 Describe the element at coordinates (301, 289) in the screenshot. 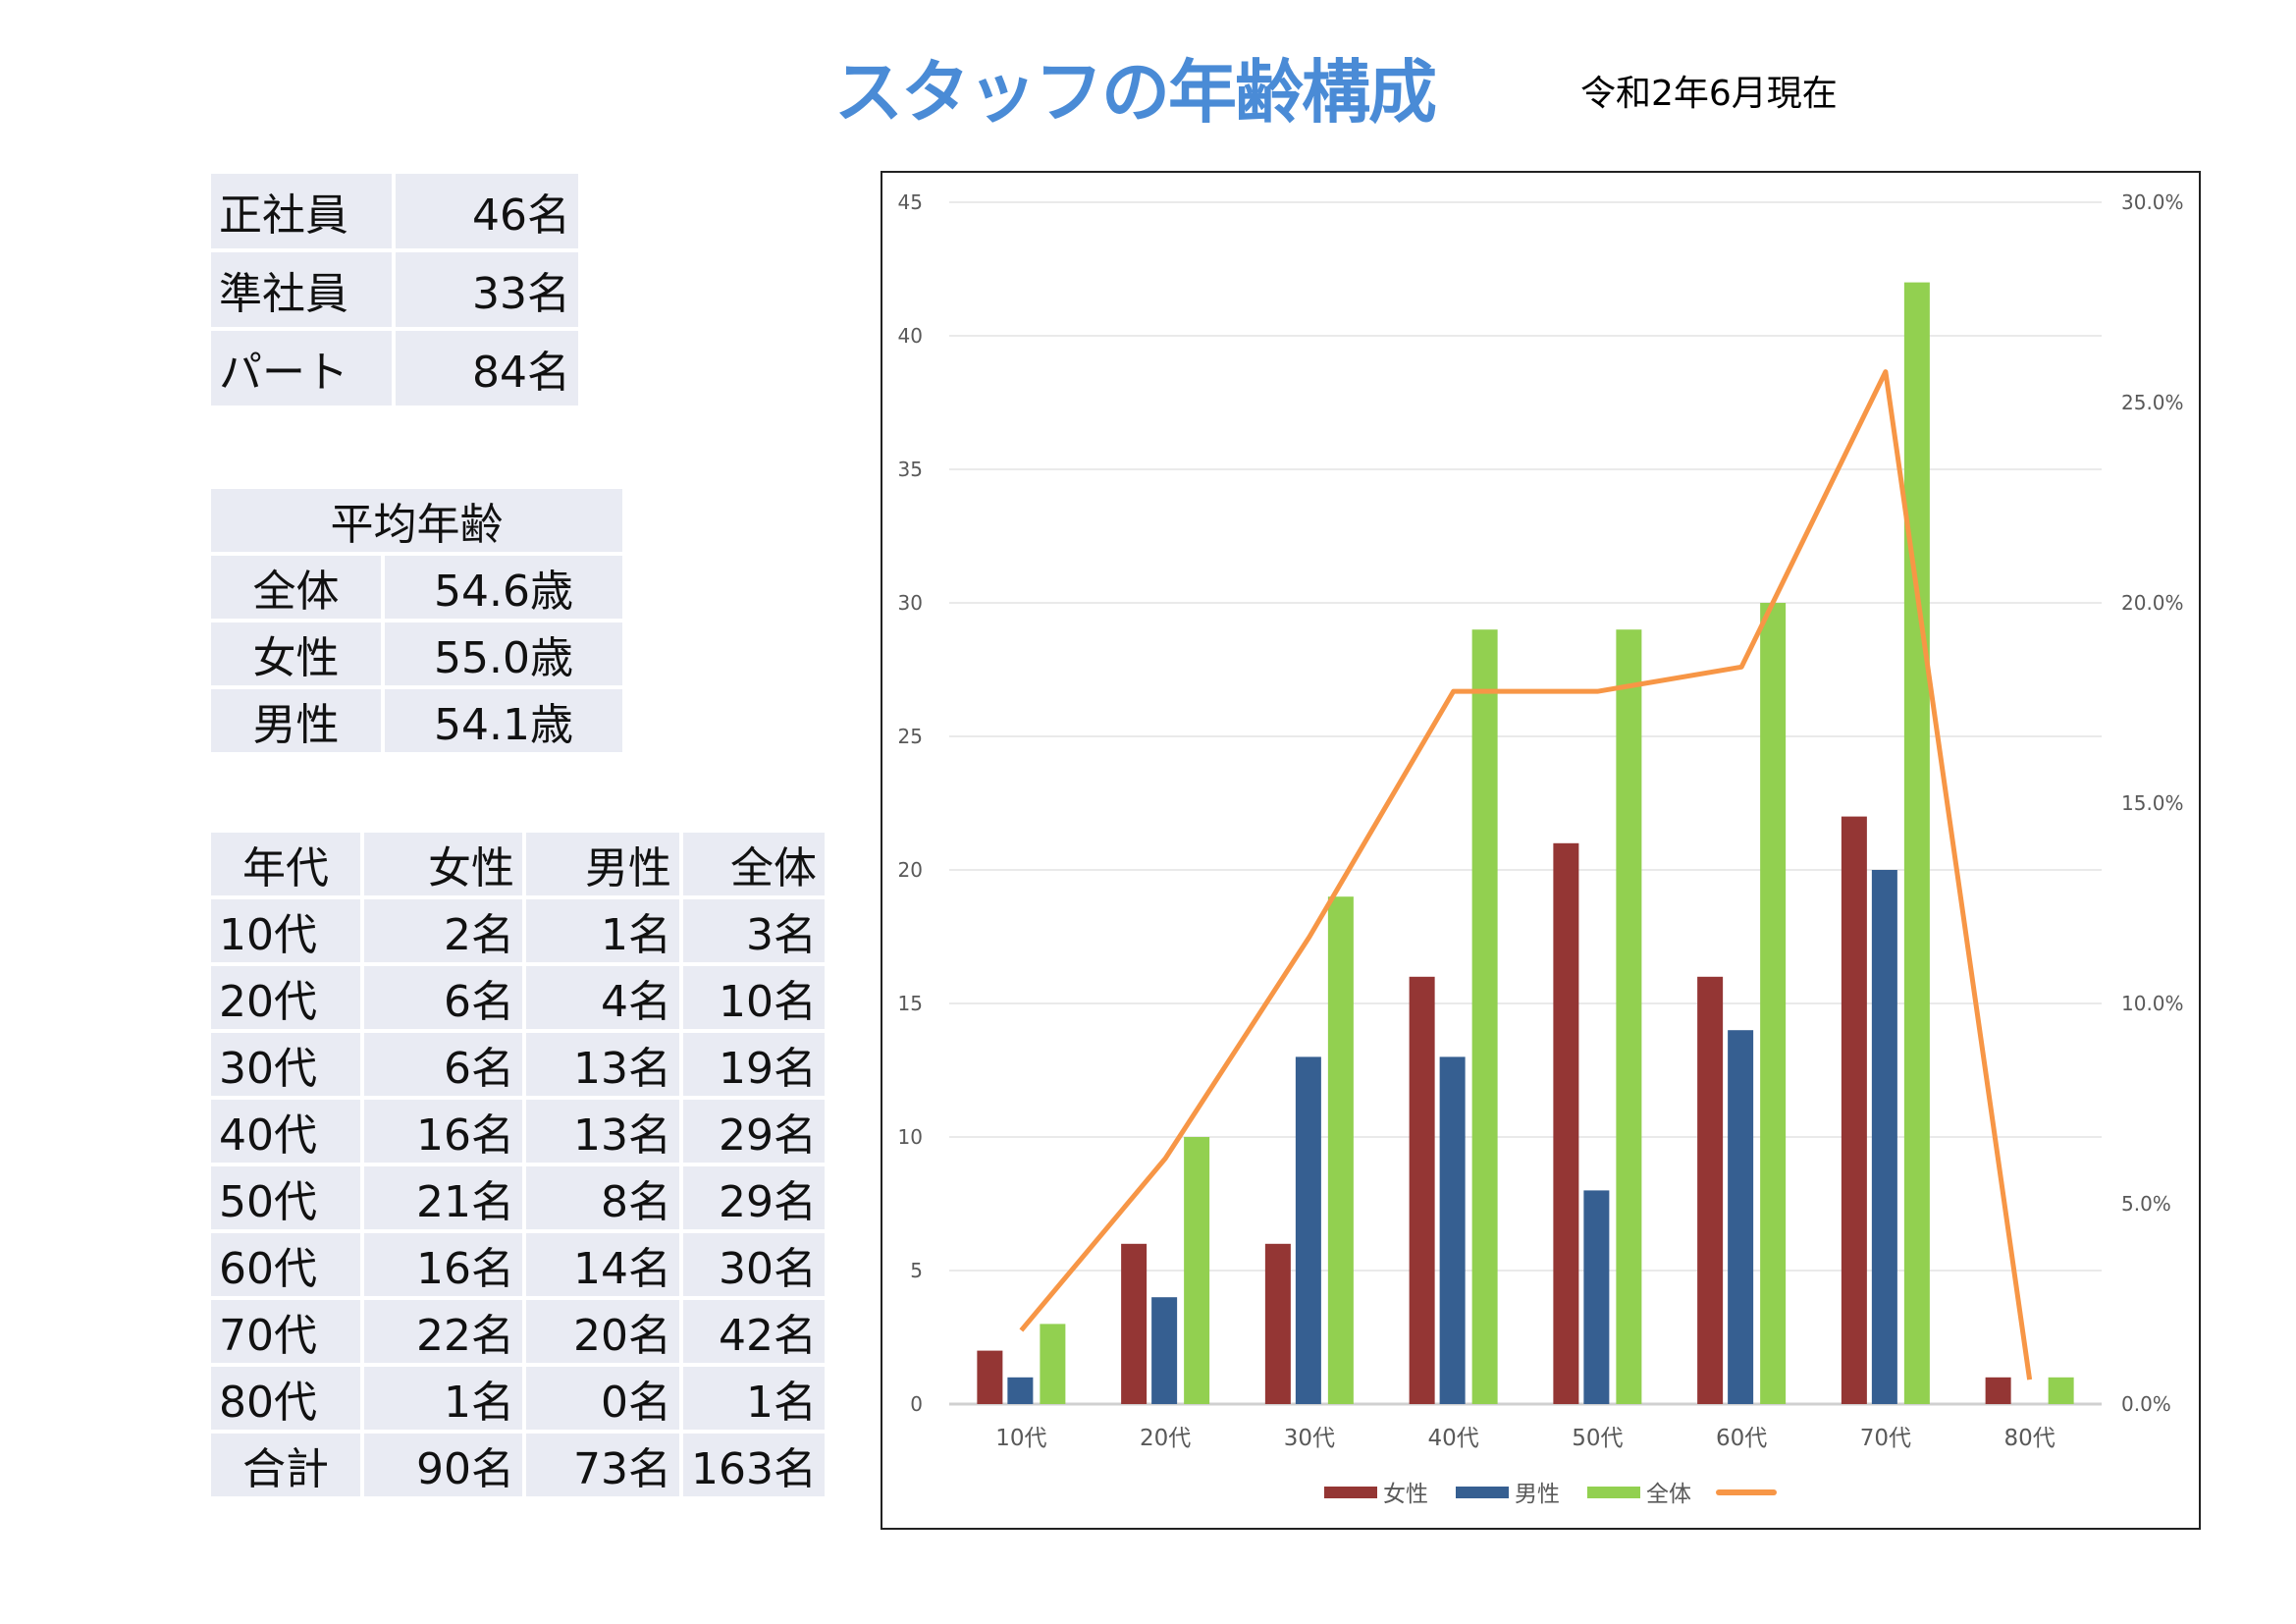

I see `row-label: 準社員` at that location.